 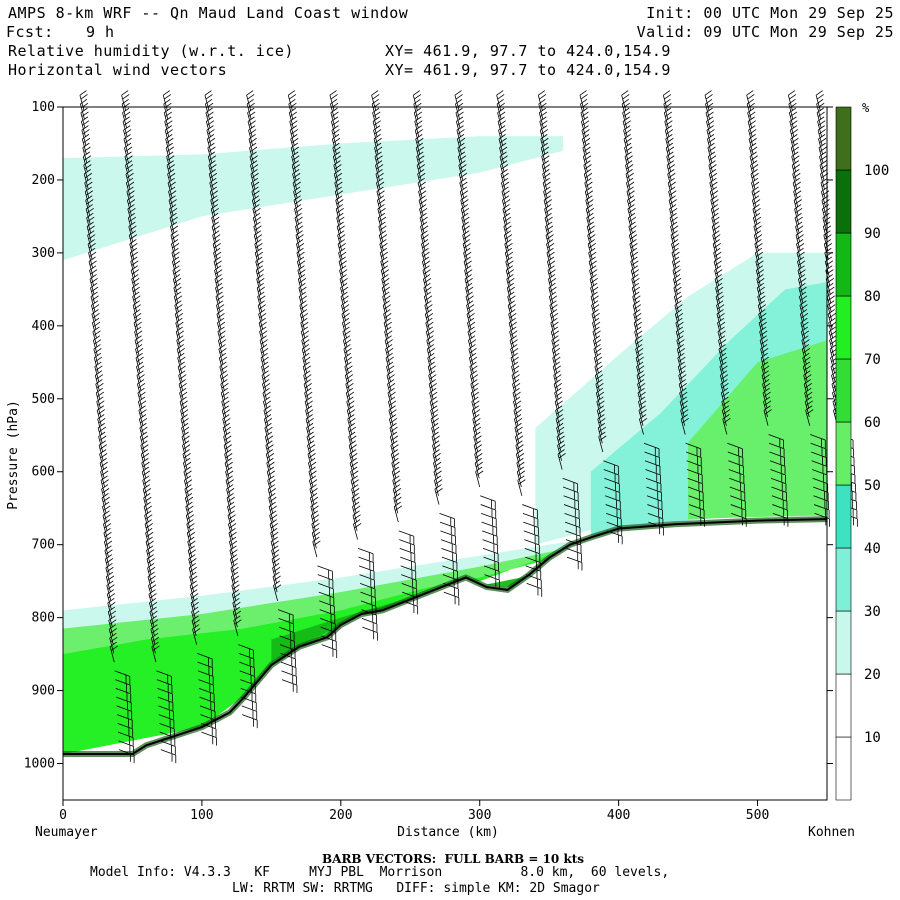 I want to click on x-axis-label: Distance (km), so click(x=448, y=832).